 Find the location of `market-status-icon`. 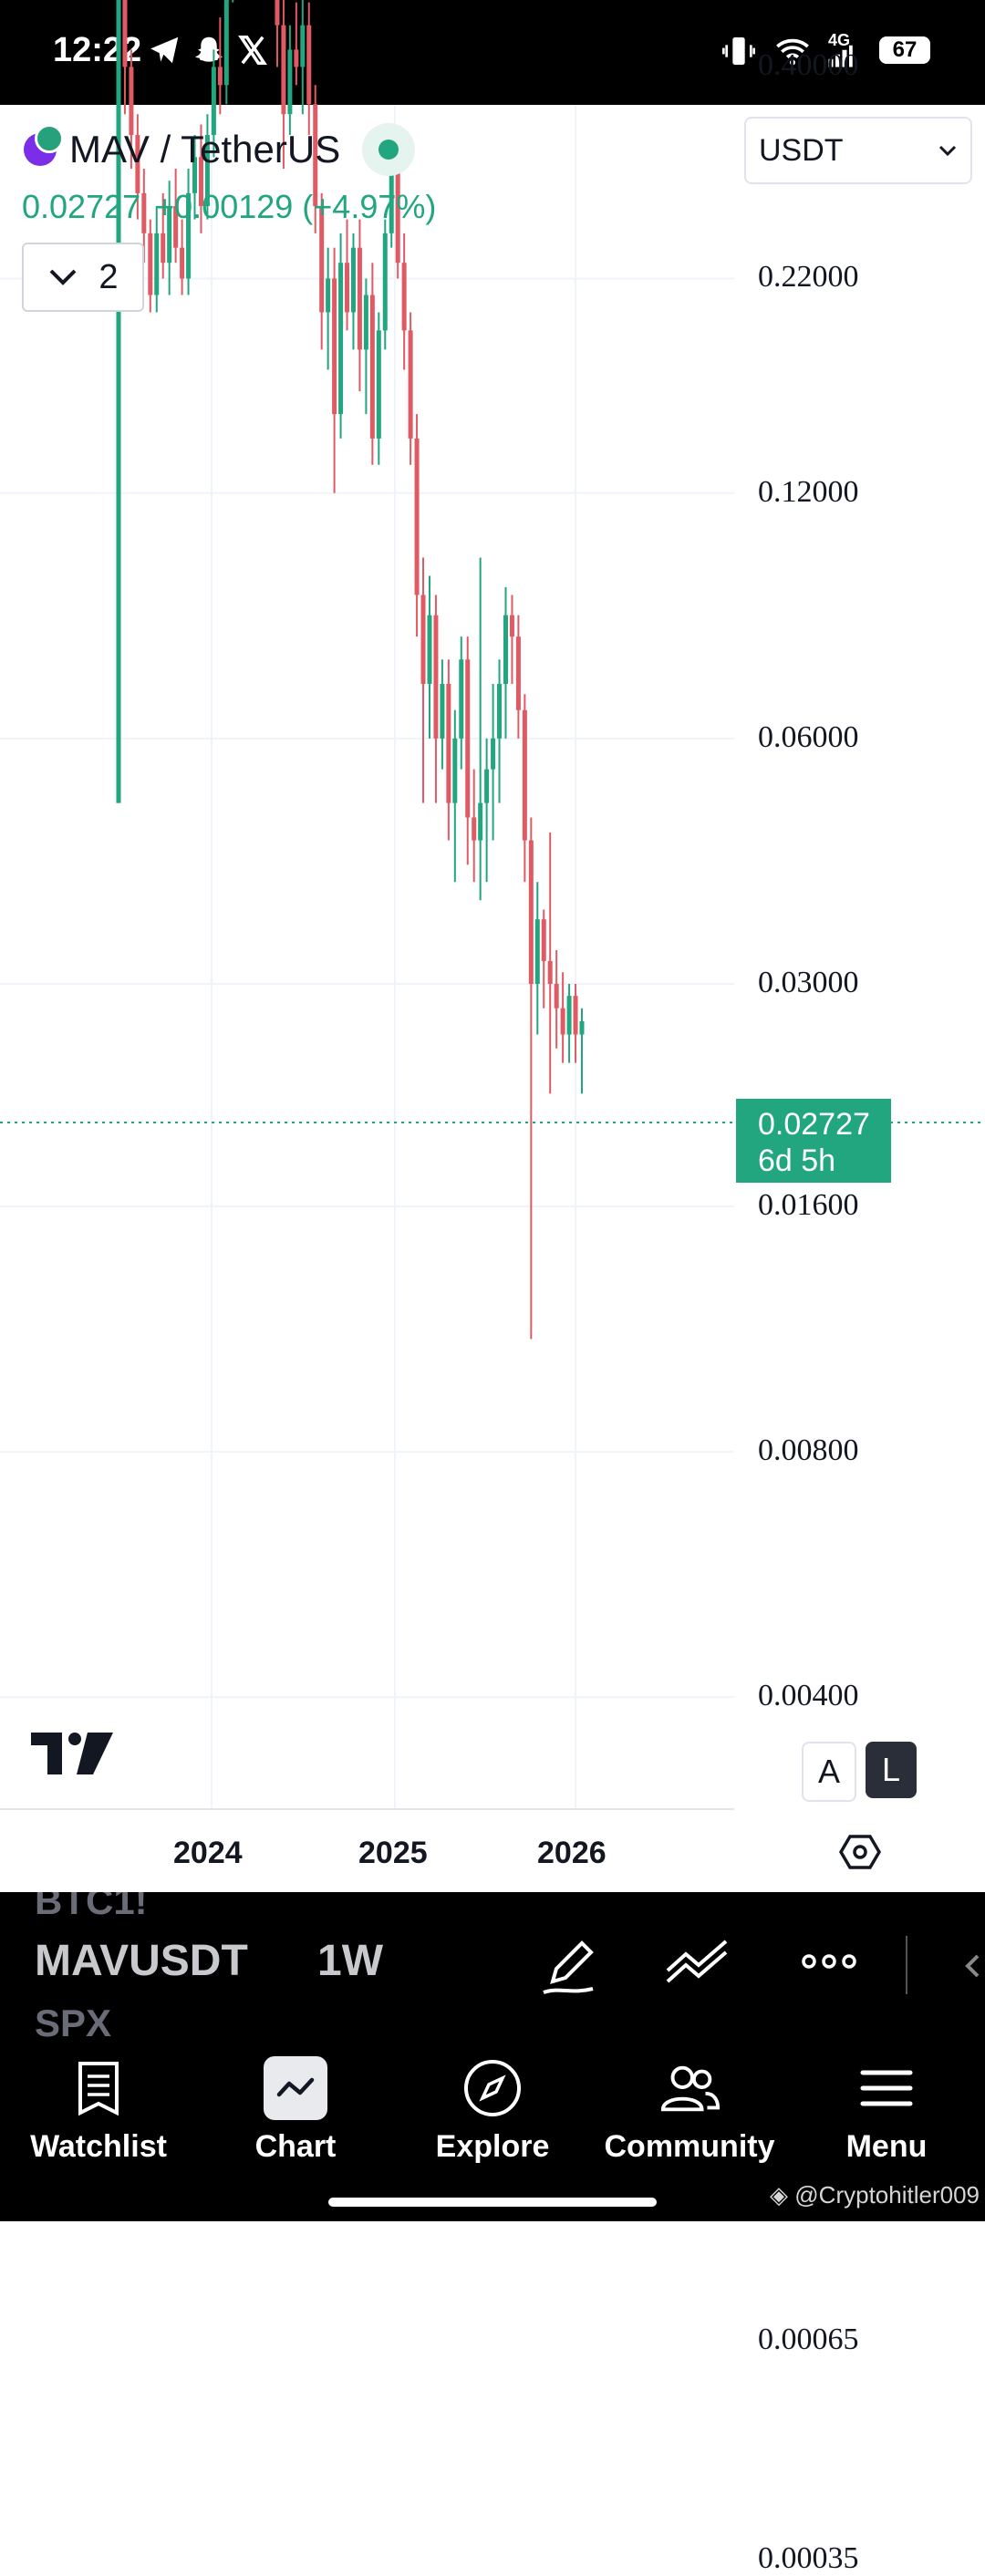

market-status-icon is located at coordinates (389, 149).